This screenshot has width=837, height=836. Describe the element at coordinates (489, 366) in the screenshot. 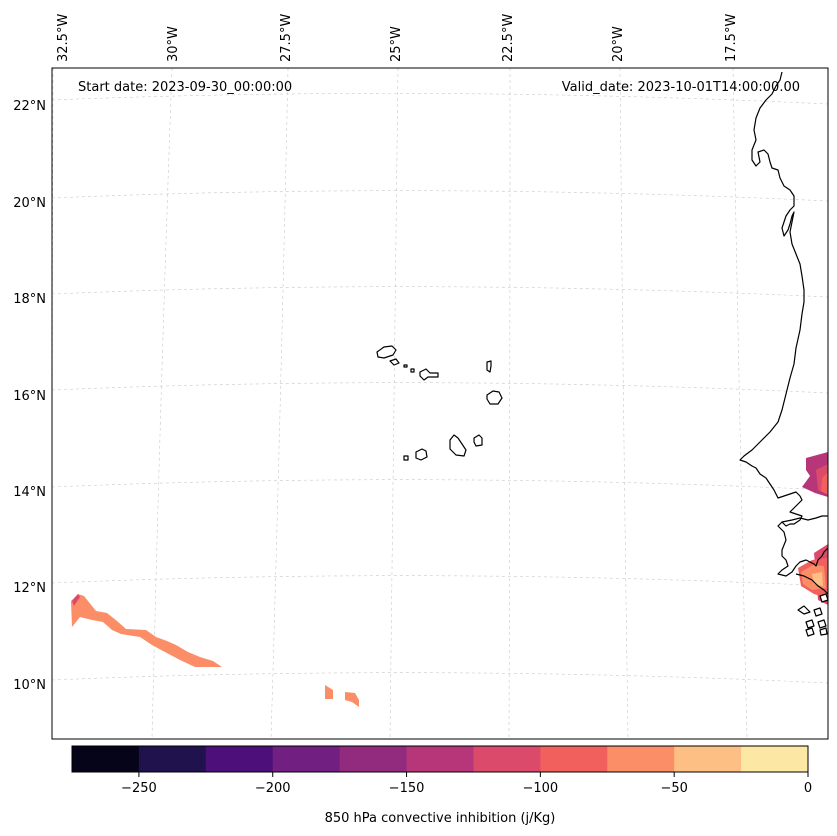

I see `island-sal` at that location.